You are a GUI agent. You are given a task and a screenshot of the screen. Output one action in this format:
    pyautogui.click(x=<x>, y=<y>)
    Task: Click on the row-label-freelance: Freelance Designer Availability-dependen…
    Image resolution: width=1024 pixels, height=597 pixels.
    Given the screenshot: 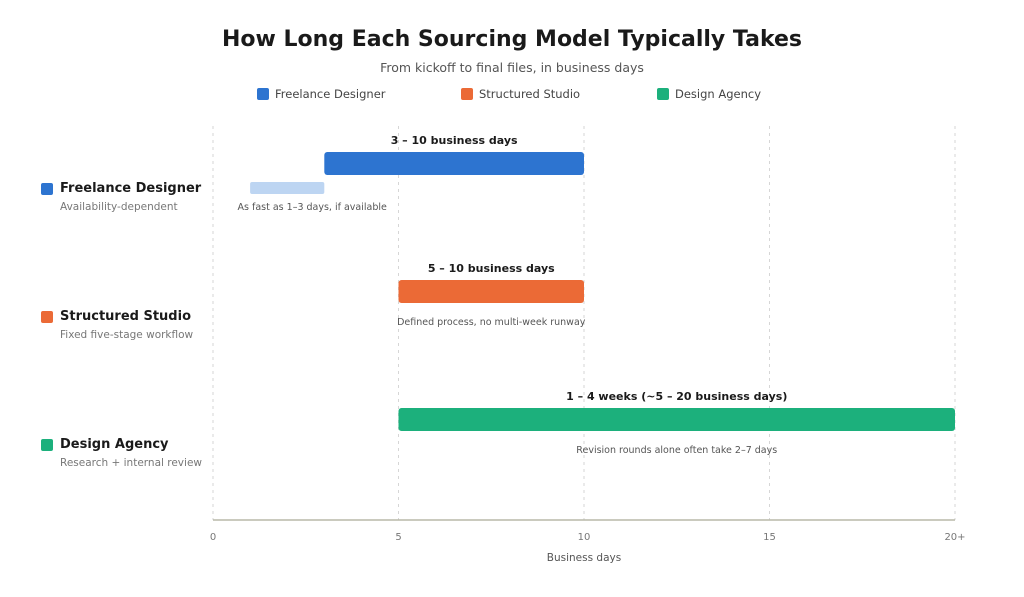 What is the action you would take?
    pyautogui.click(x=121, y=197)
    